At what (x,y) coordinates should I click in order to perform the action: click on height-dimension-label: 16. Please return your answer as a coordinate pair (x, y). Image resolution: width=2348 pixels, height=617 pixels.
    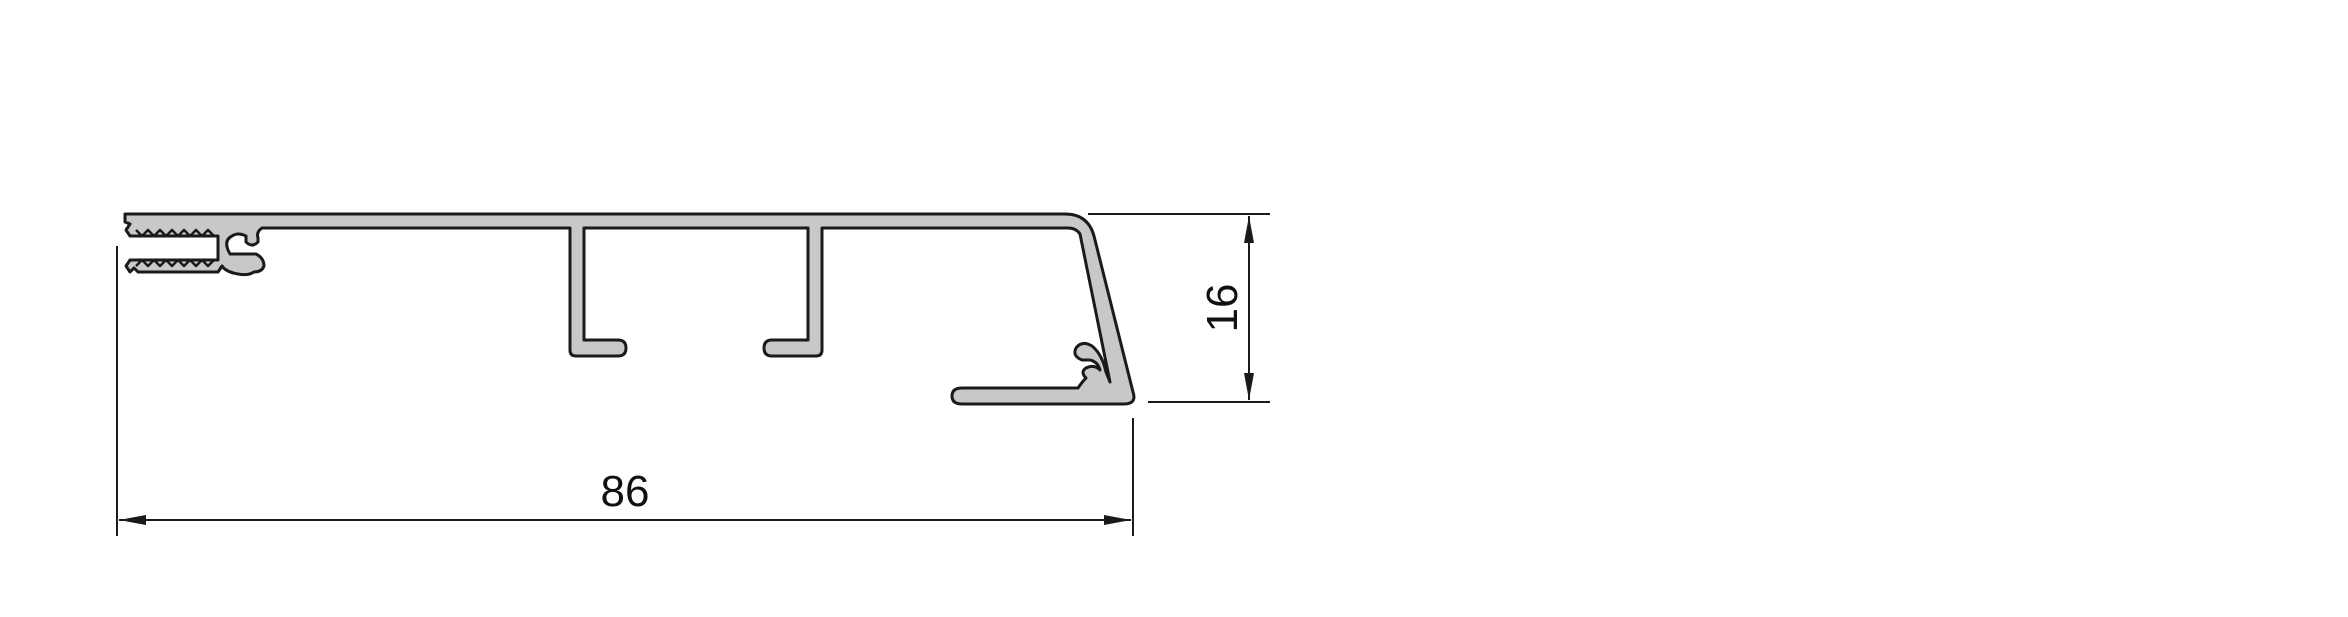
    Looking at the image, I should click on (1222, 308).